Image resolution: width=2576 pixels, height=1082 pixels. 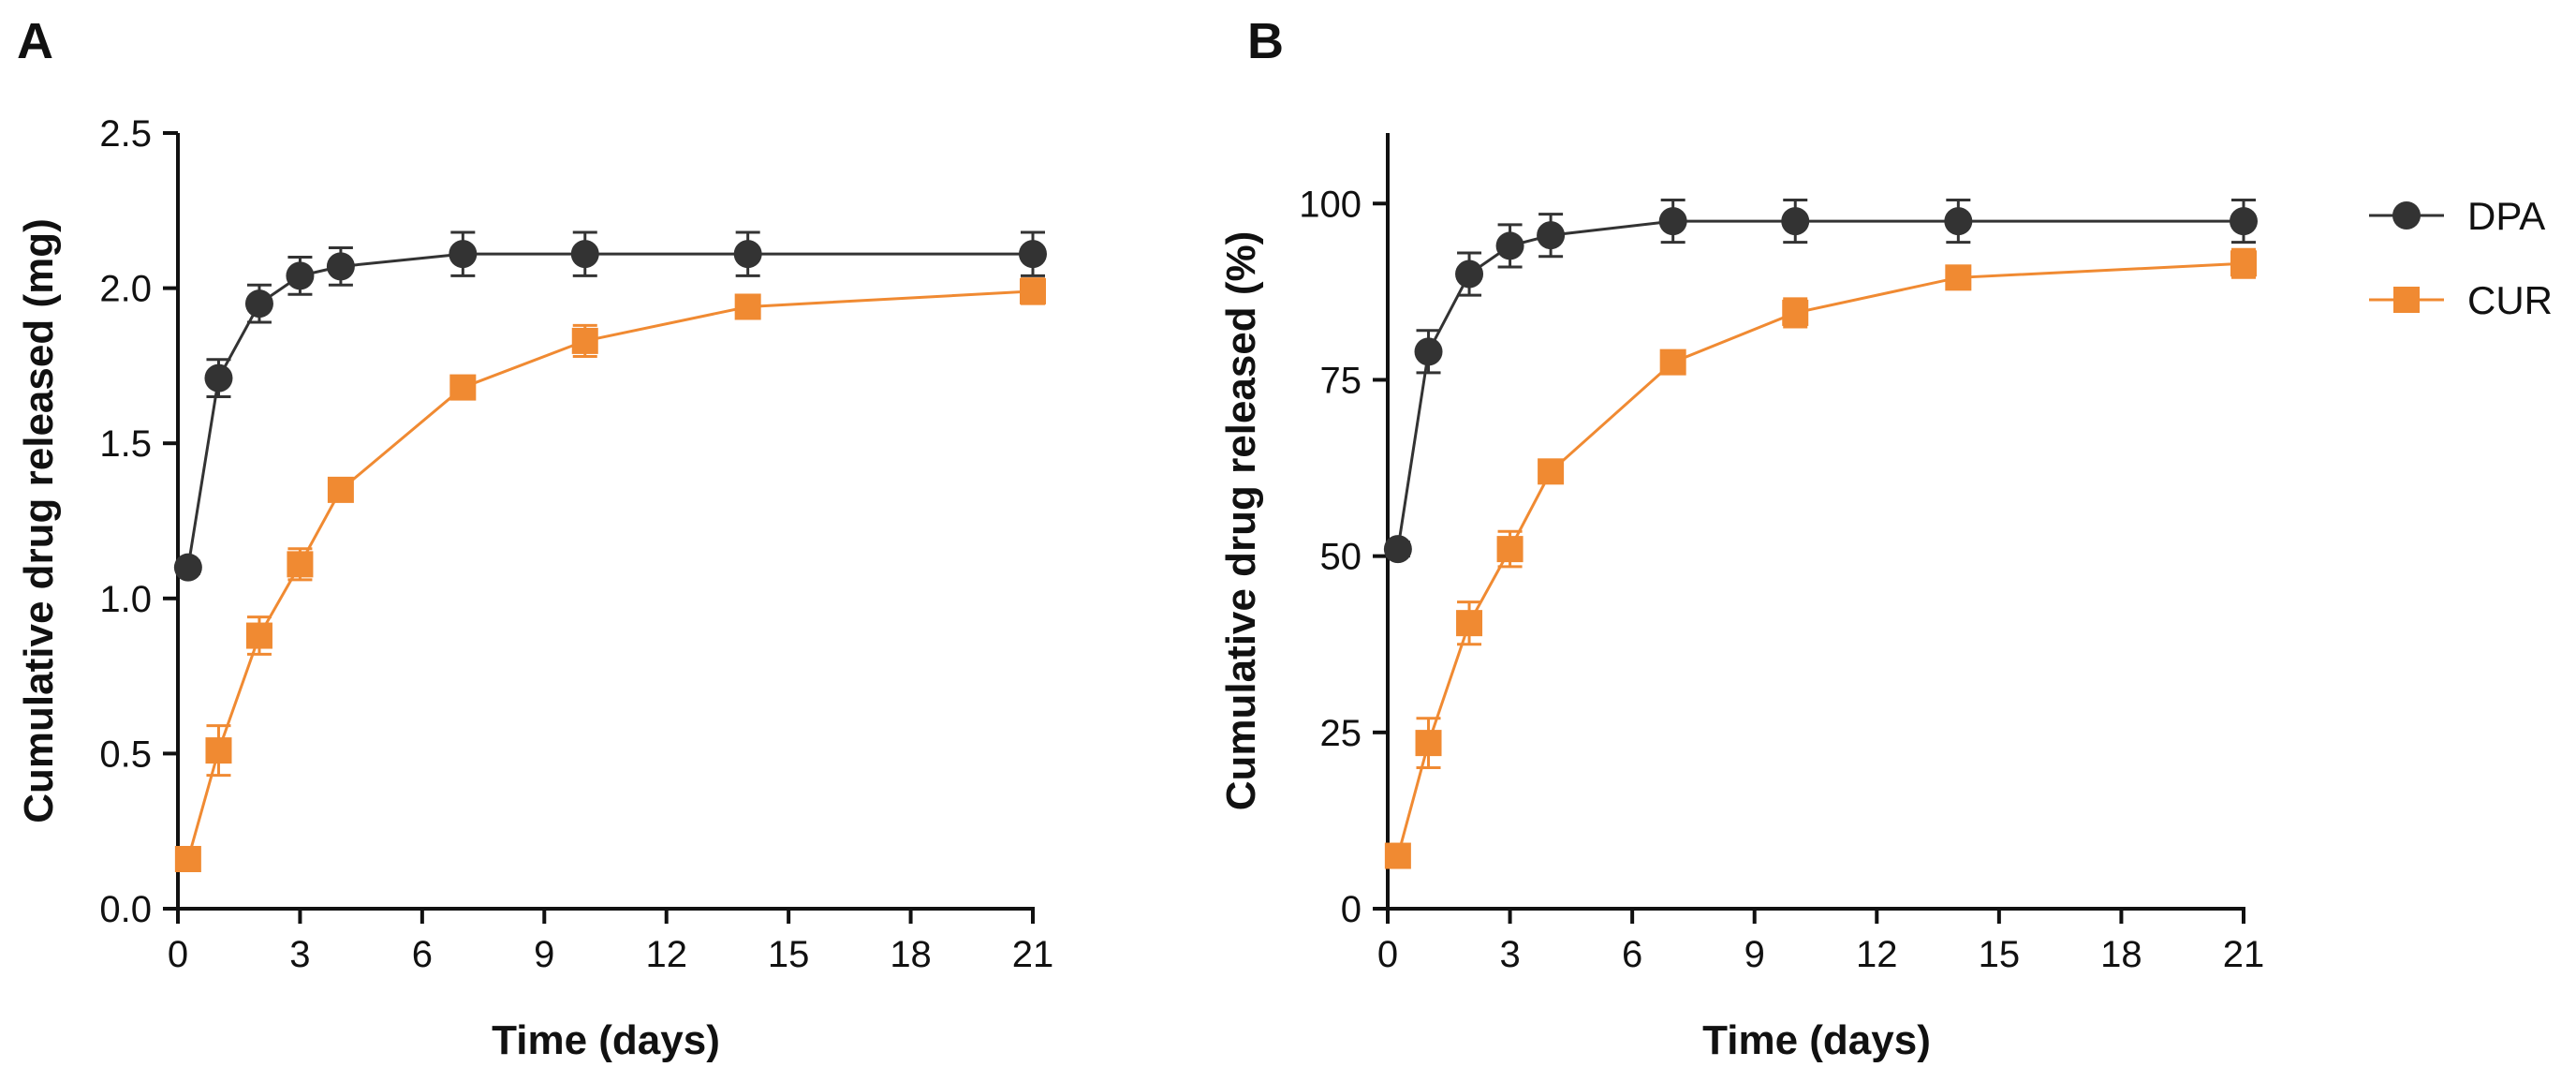 What do you see at coordinates (1033, 955) in the screenshot?
I see `panel-a-x-tick-label-7: 21` at bounding box center [1033, 955].